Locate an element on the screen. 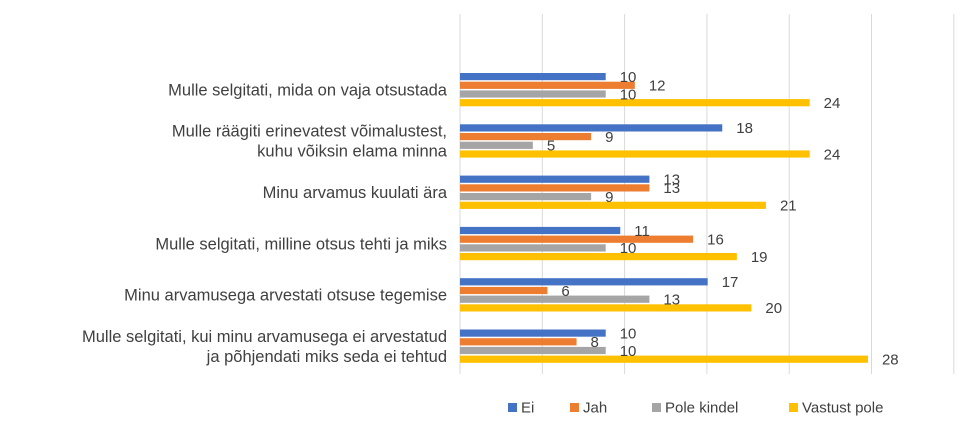 Image resolution: width=968 pixels, height=431 pixels. data-label: 18 is located at coordinates (744, 128).